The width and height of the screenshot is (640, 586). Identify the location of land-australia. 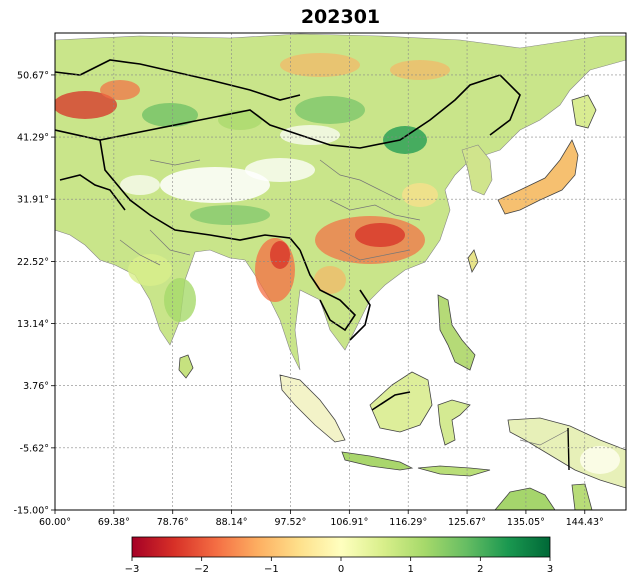
(525, 498).